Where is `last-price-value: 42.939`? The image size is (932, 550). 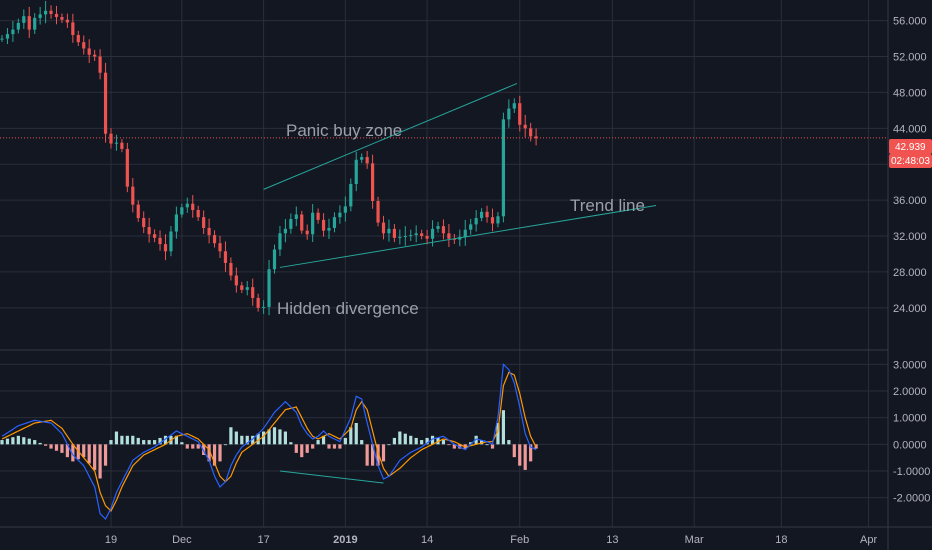
last-price-value: 42.939 is located at coordinates (910, 147).